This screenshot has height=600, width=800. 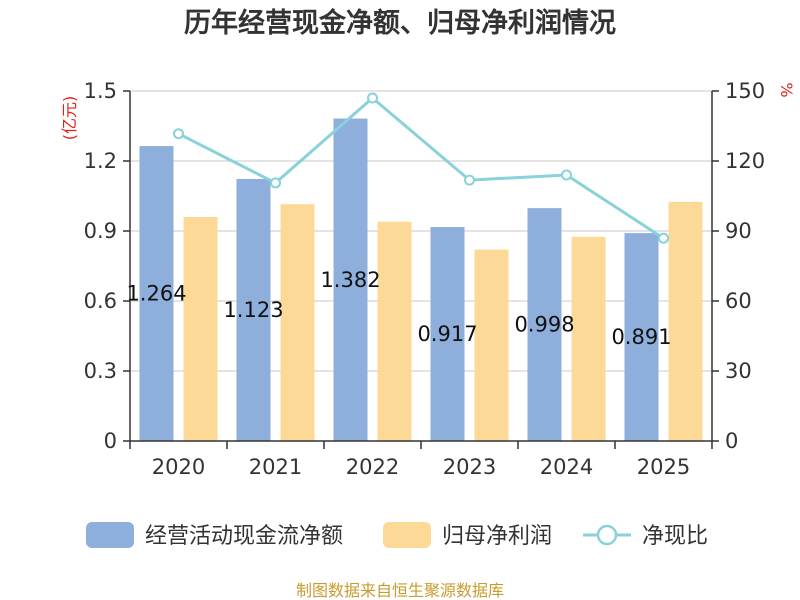 I want to click on legend: 经营活动现金流净额 归母净利润 净现比, so click(x=397, y=535).